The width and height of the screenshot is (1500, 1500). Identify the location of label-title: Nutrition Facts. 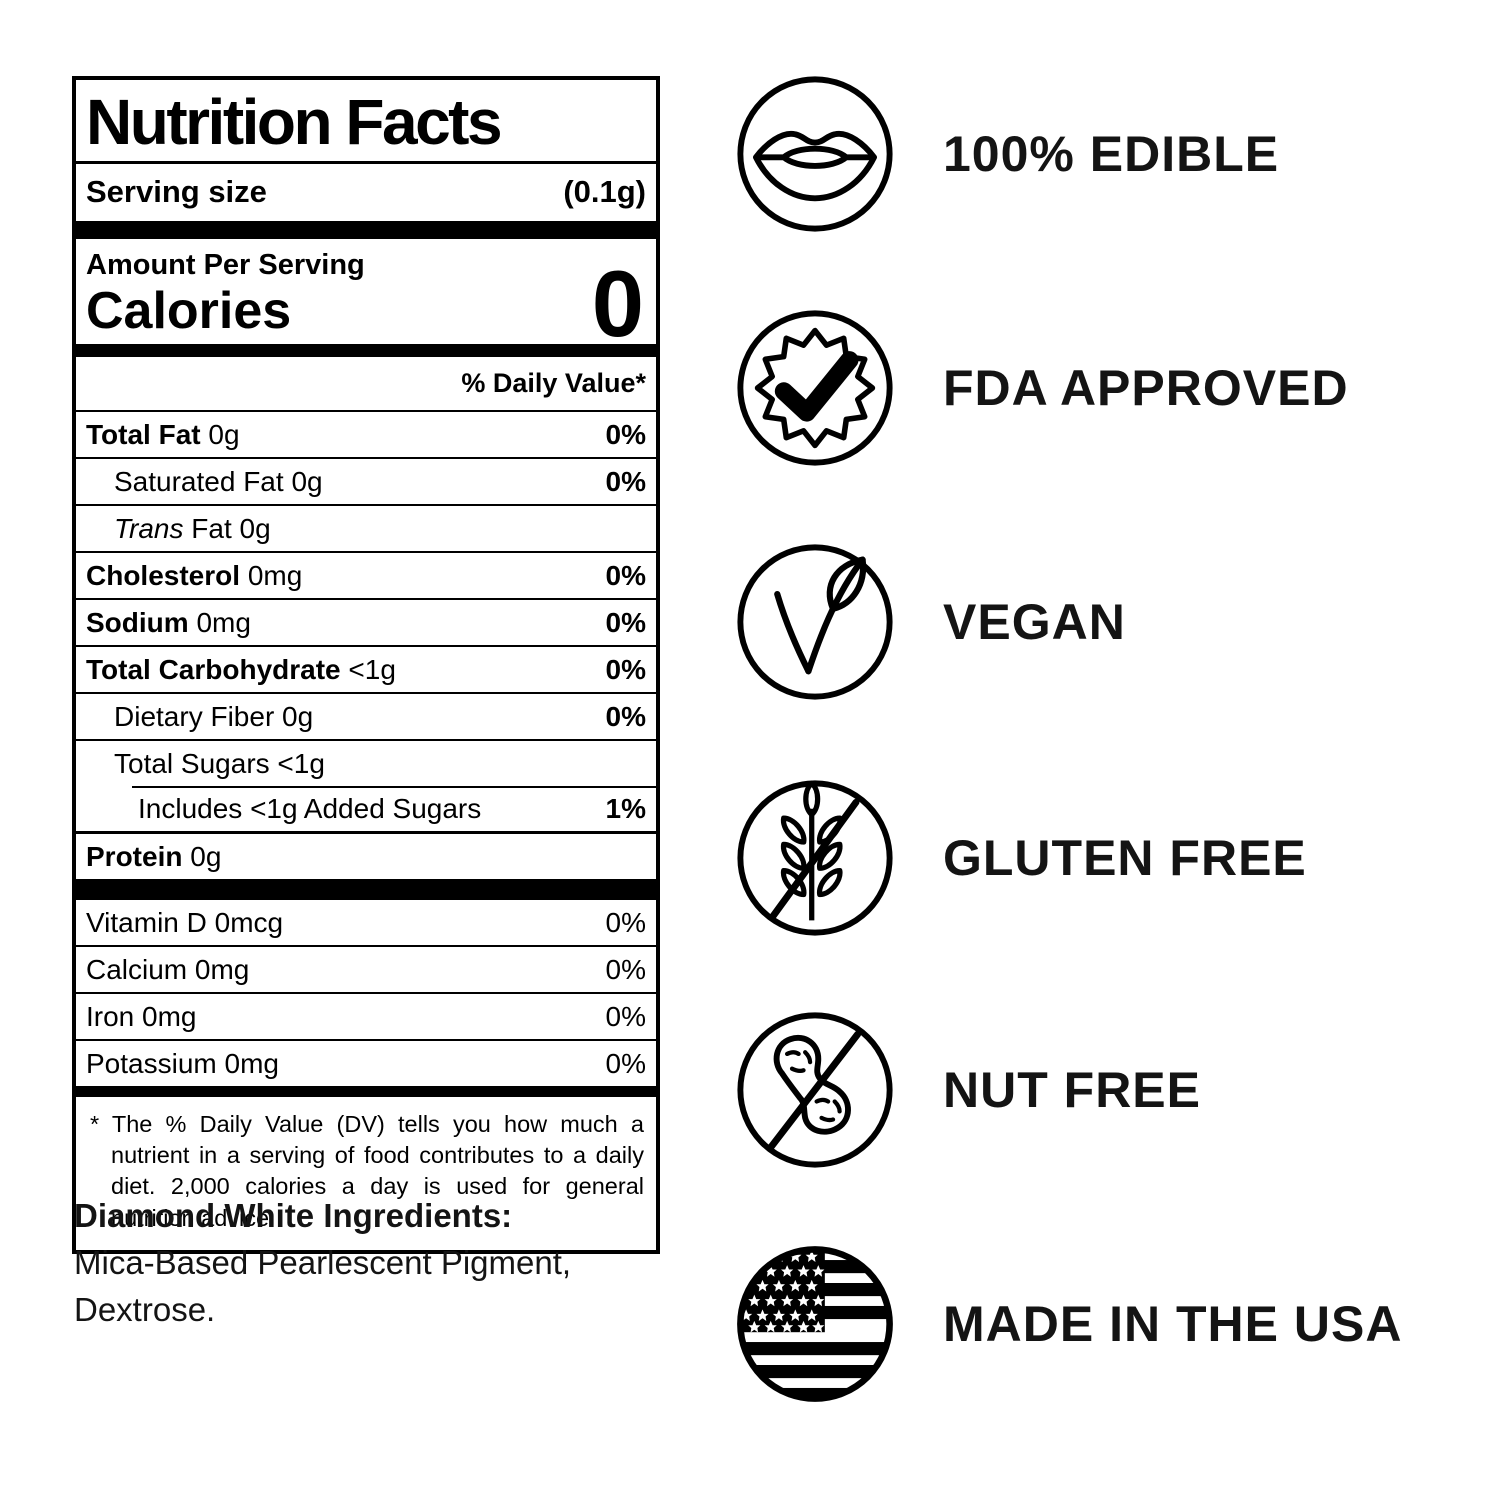
(366, 122).